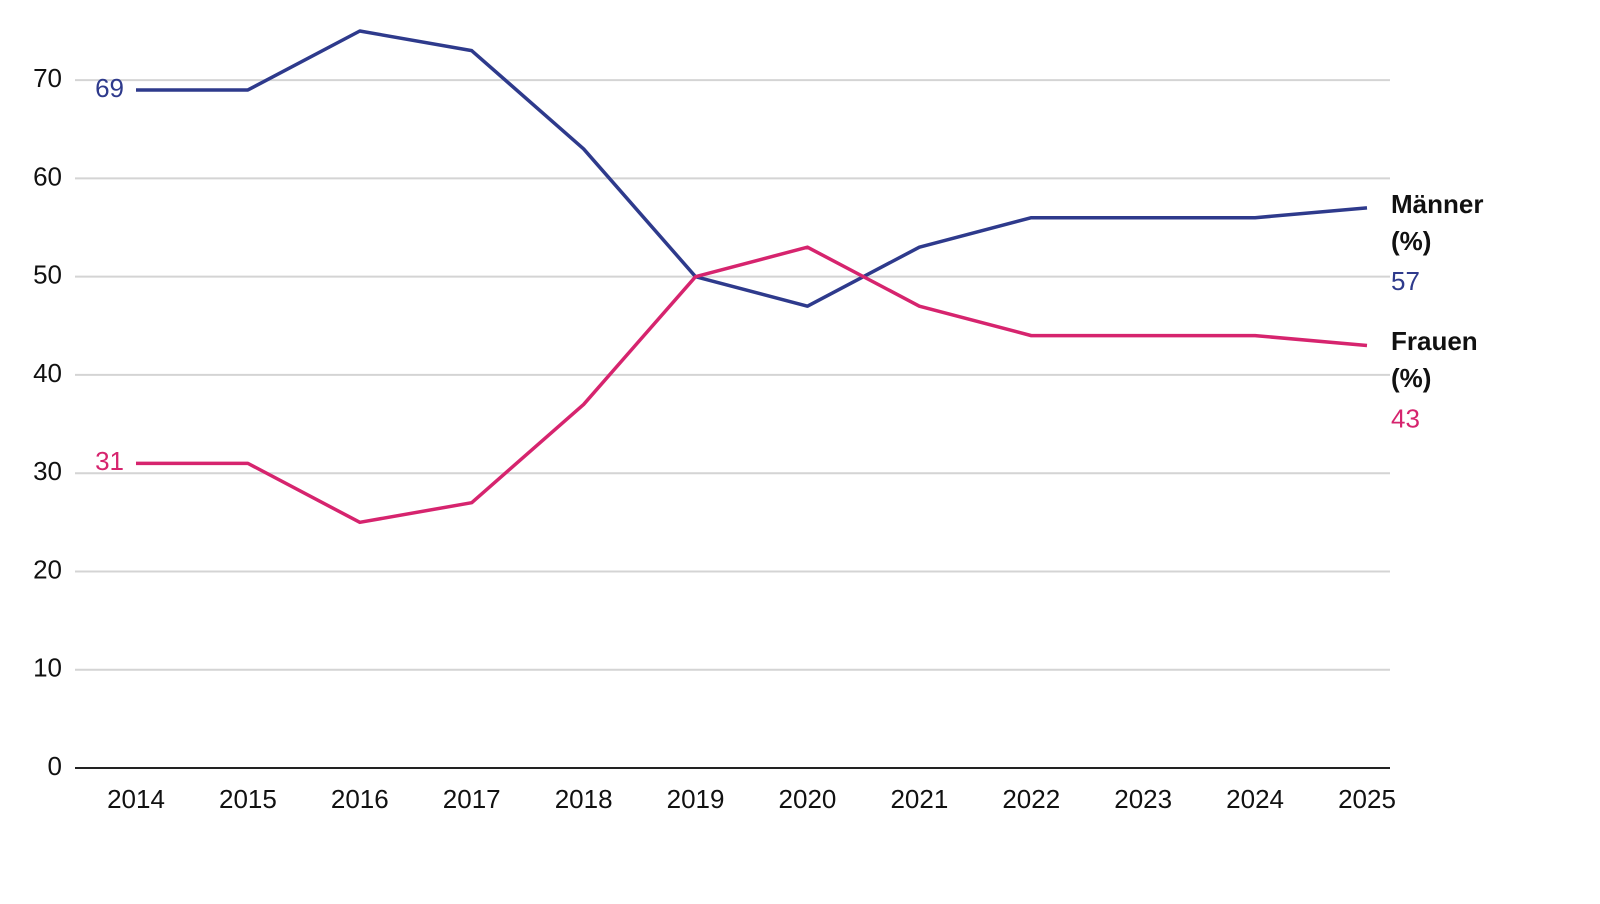 The width and height of the screenshot is (1600, 904). I want to click on x-tick-label: 2022, so click(1031, 799).